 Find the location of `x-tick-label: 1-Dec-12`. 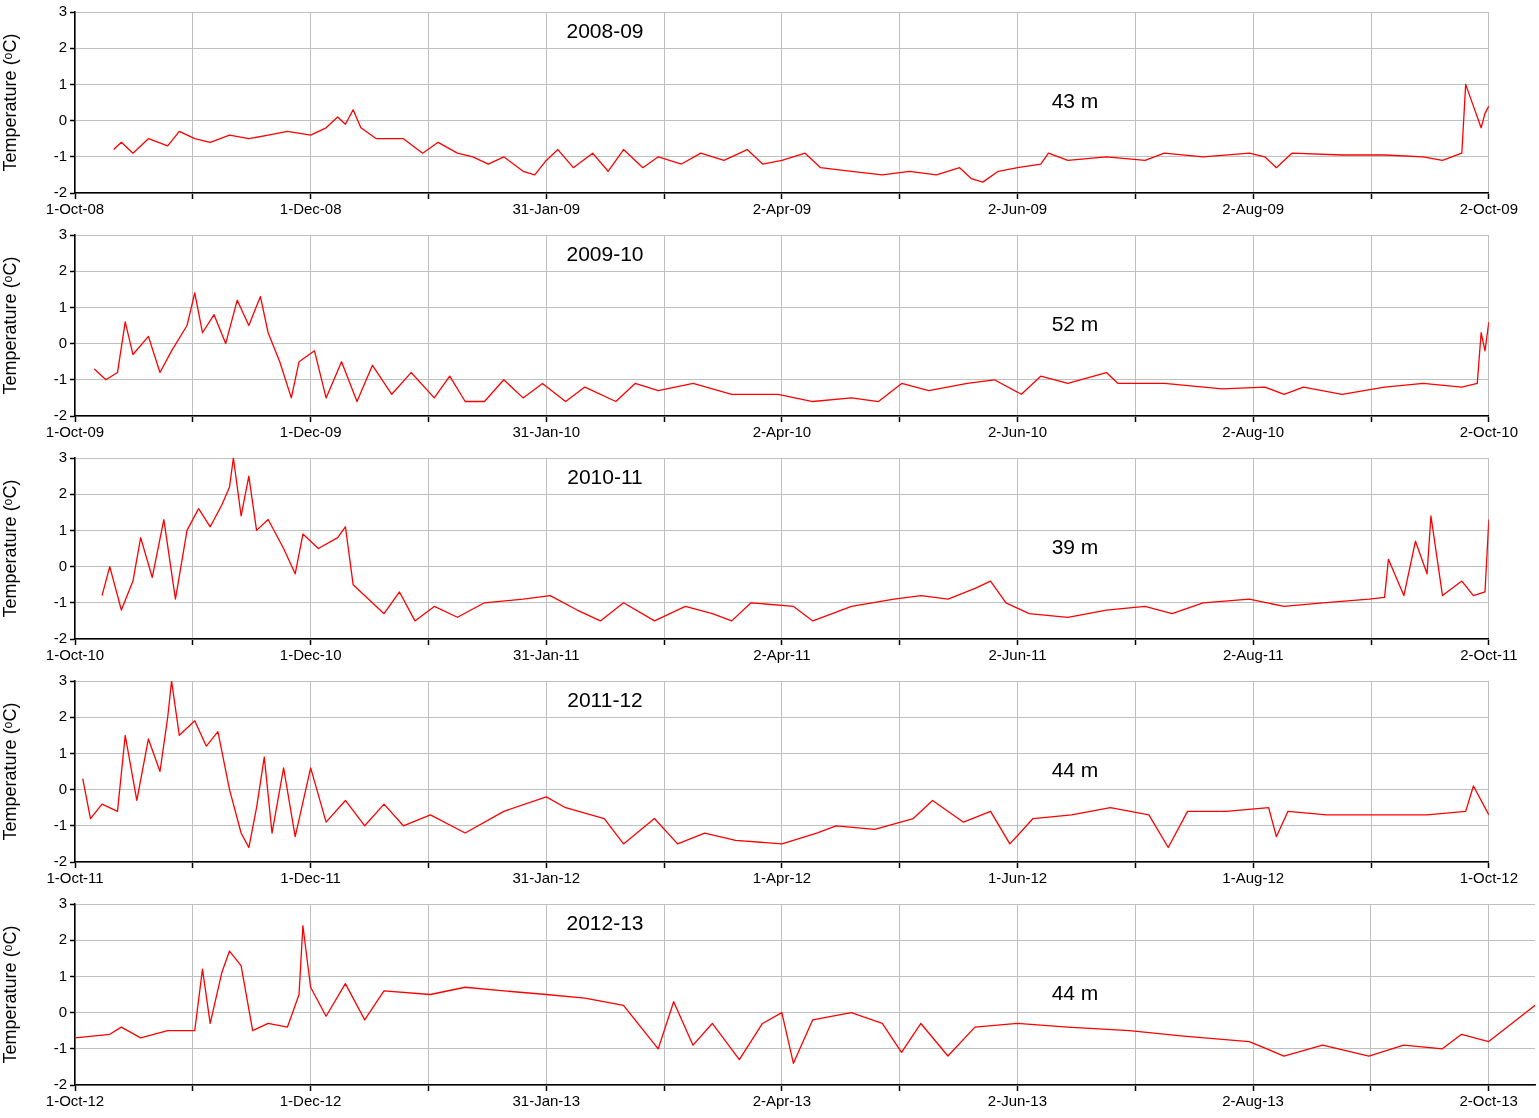

x-tick-label: 1-Dec-12 is located at coordinates (310, 1101).